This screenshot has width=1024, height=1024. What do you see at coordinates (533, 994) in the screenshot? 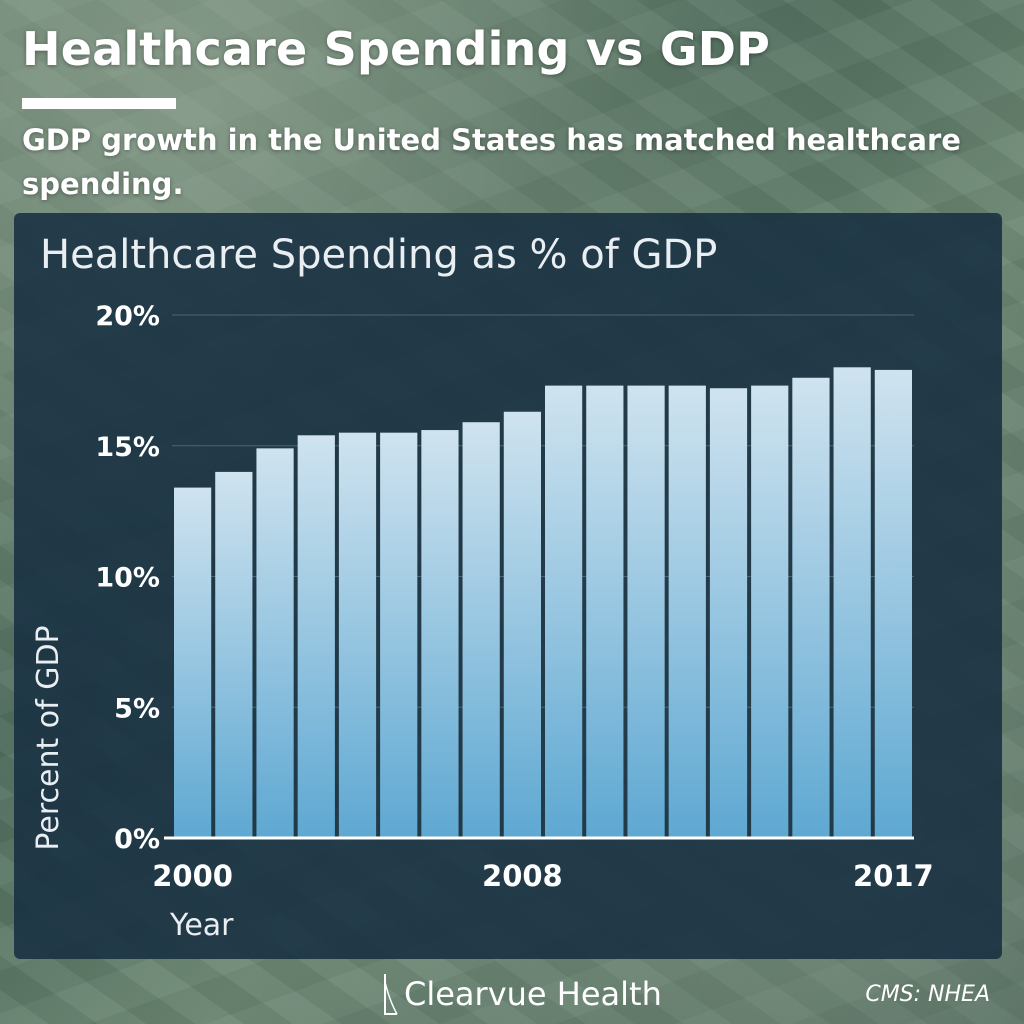
I see `brand-name: Clearvue Health` at bounding box center [533, 994].